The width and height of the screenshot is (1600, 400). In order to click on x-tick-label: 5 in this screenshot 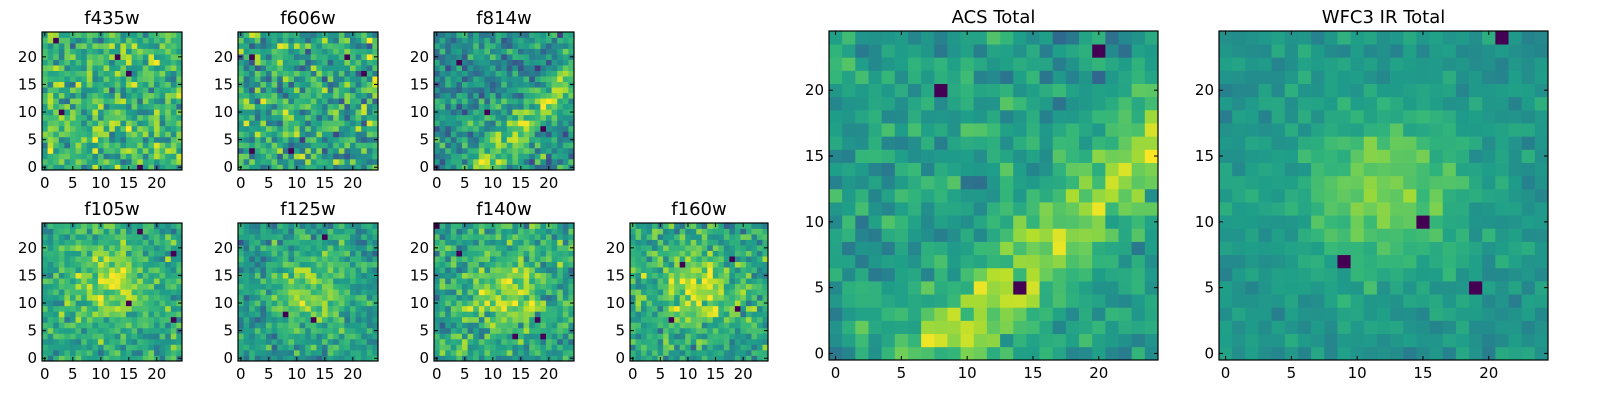, I will do `click(73, 374)`.